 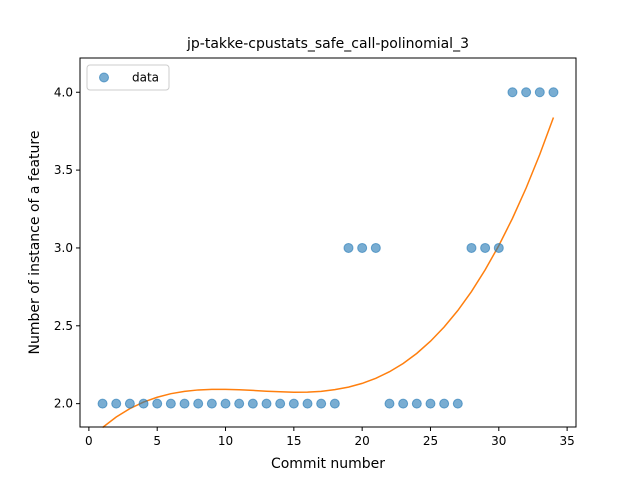 I want to click on x-tick-label: 30, so click(x=498, y=441).